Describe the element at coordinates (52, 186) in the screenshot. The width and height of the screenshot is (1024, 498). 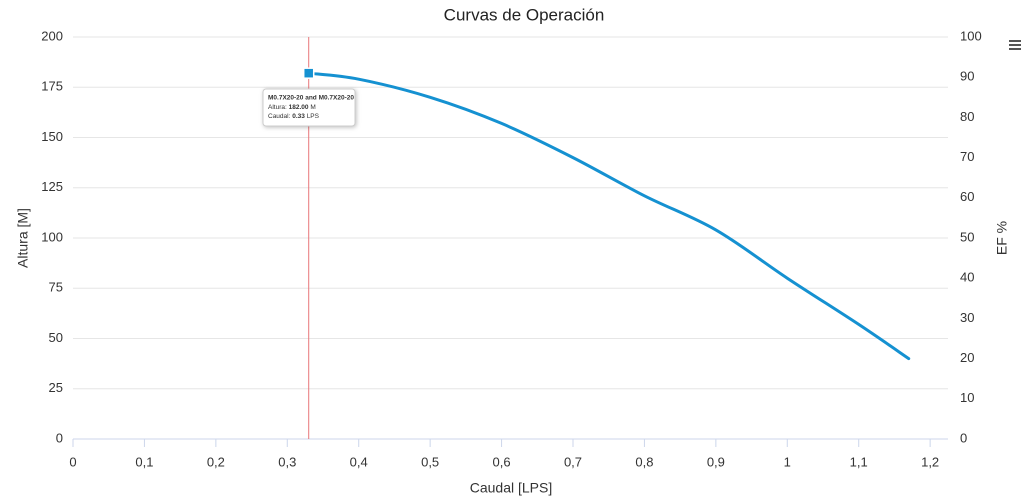
I see `y-tick-label: 125` at that location.